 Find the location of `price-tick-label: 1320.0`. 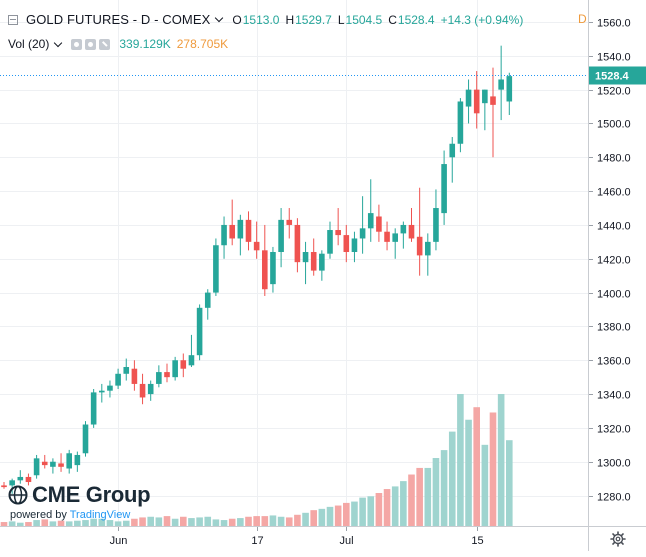

price-tick-label: 1320.0 is located at coordinates (614, 430).